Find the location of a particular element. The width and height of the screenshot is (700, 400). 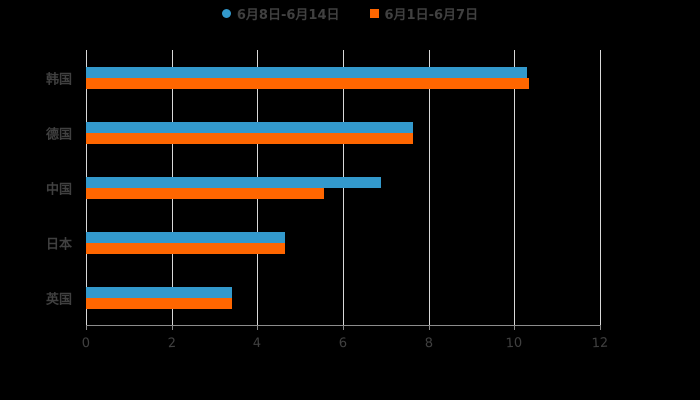

legend-label: 6月1日-6月7日 is located at coordinates (431, 15).